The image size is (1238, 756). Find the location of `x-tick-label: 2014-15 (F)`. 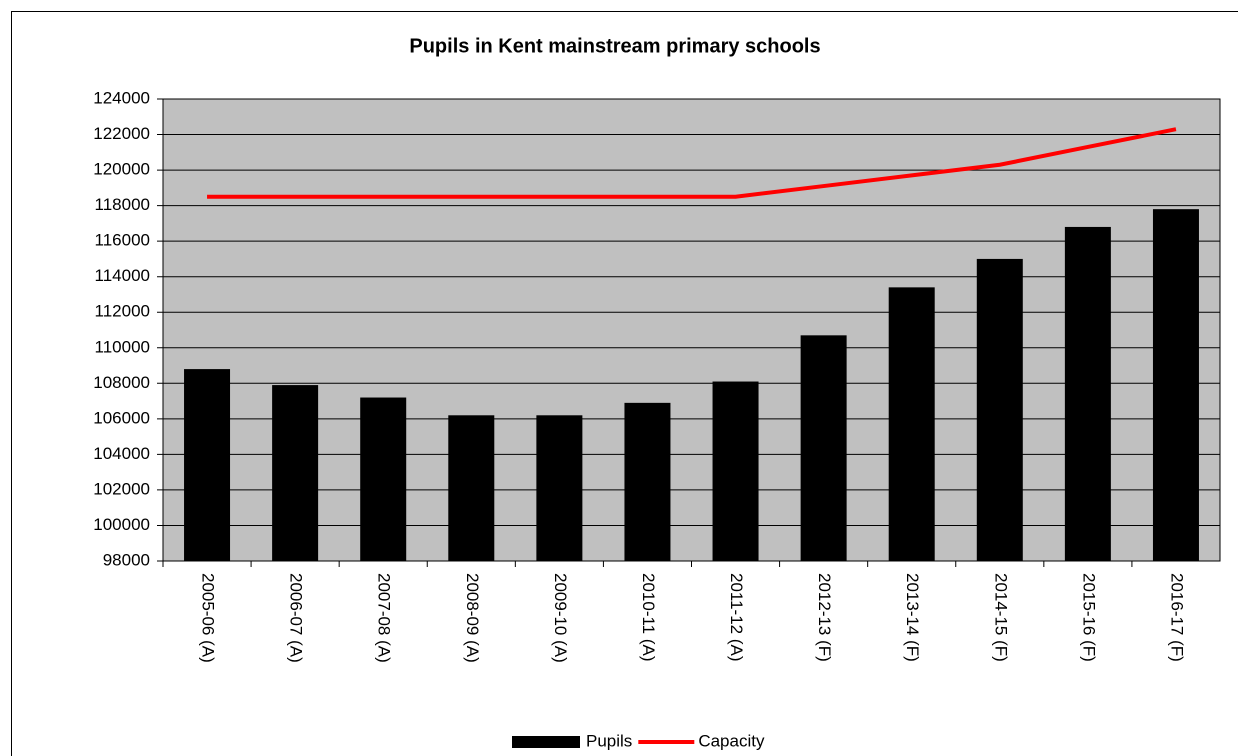

x-tick-label: 2014-15 (F) is located at coordinates (1000, 617).